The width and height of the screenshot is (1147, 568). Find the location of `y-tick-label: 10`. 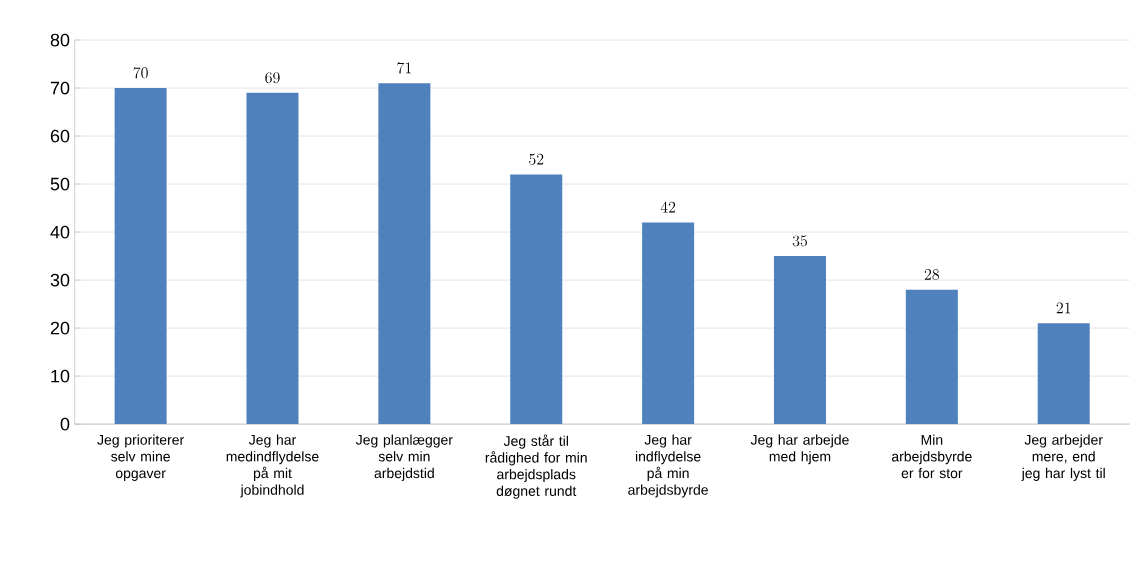

y-tick-label: 10 is located at coordinates (60, 376).